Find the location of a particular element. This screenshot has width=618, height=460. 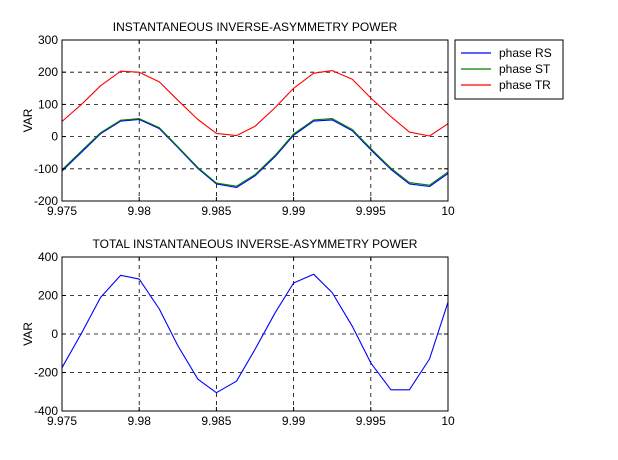

y-tick-label: 400 is located at coordinates (48, 257).